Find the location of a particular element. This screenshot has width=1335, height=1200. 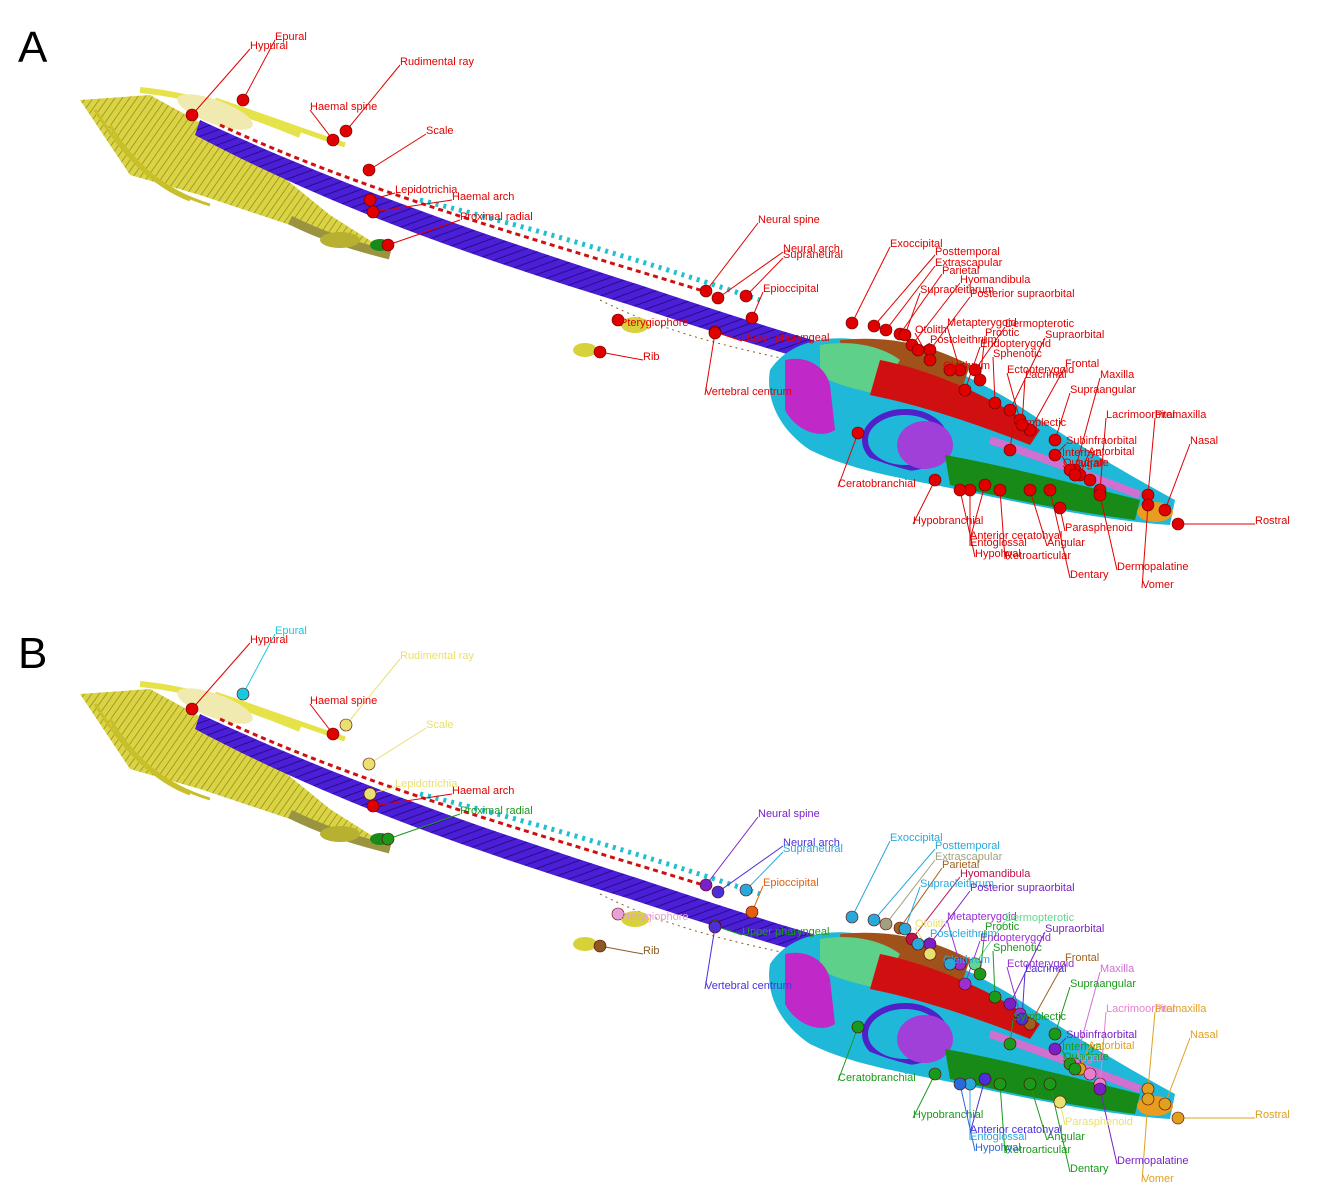

bone-label: Maxilla is located at coordinates (1117, 375).